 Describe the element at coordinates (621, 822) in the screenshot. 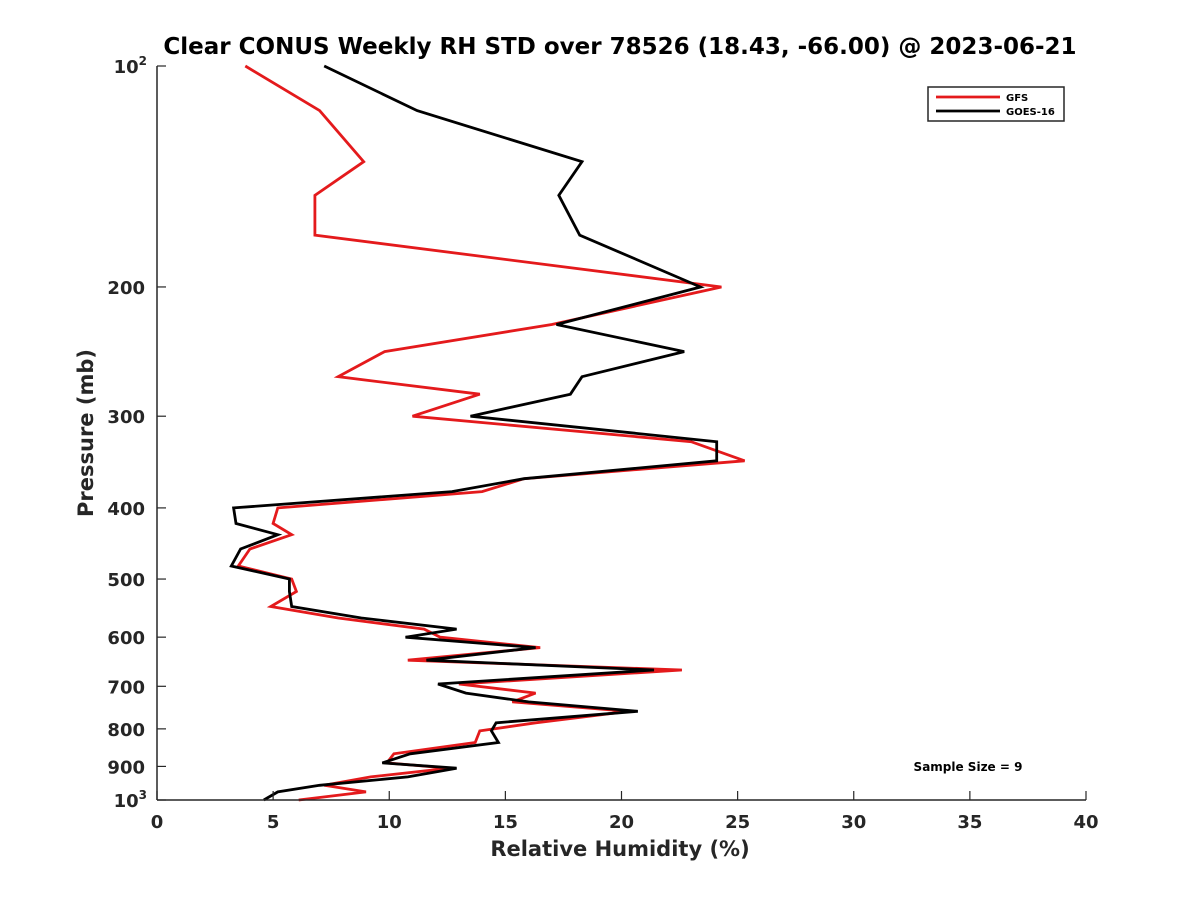

I see `x-tick-label: 20` at that location.